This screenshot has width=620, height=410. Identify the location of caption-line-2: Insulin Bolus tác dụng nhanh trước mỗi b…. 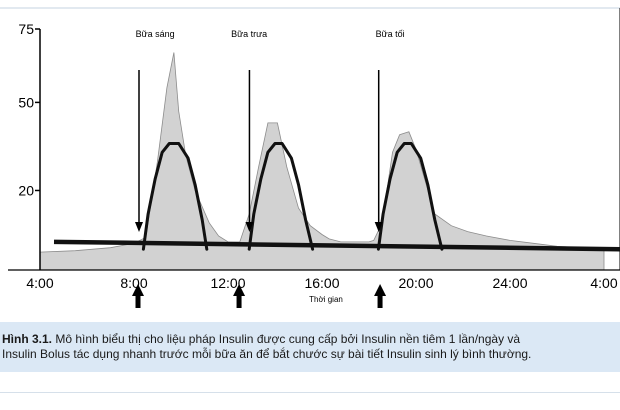
(267, 354).